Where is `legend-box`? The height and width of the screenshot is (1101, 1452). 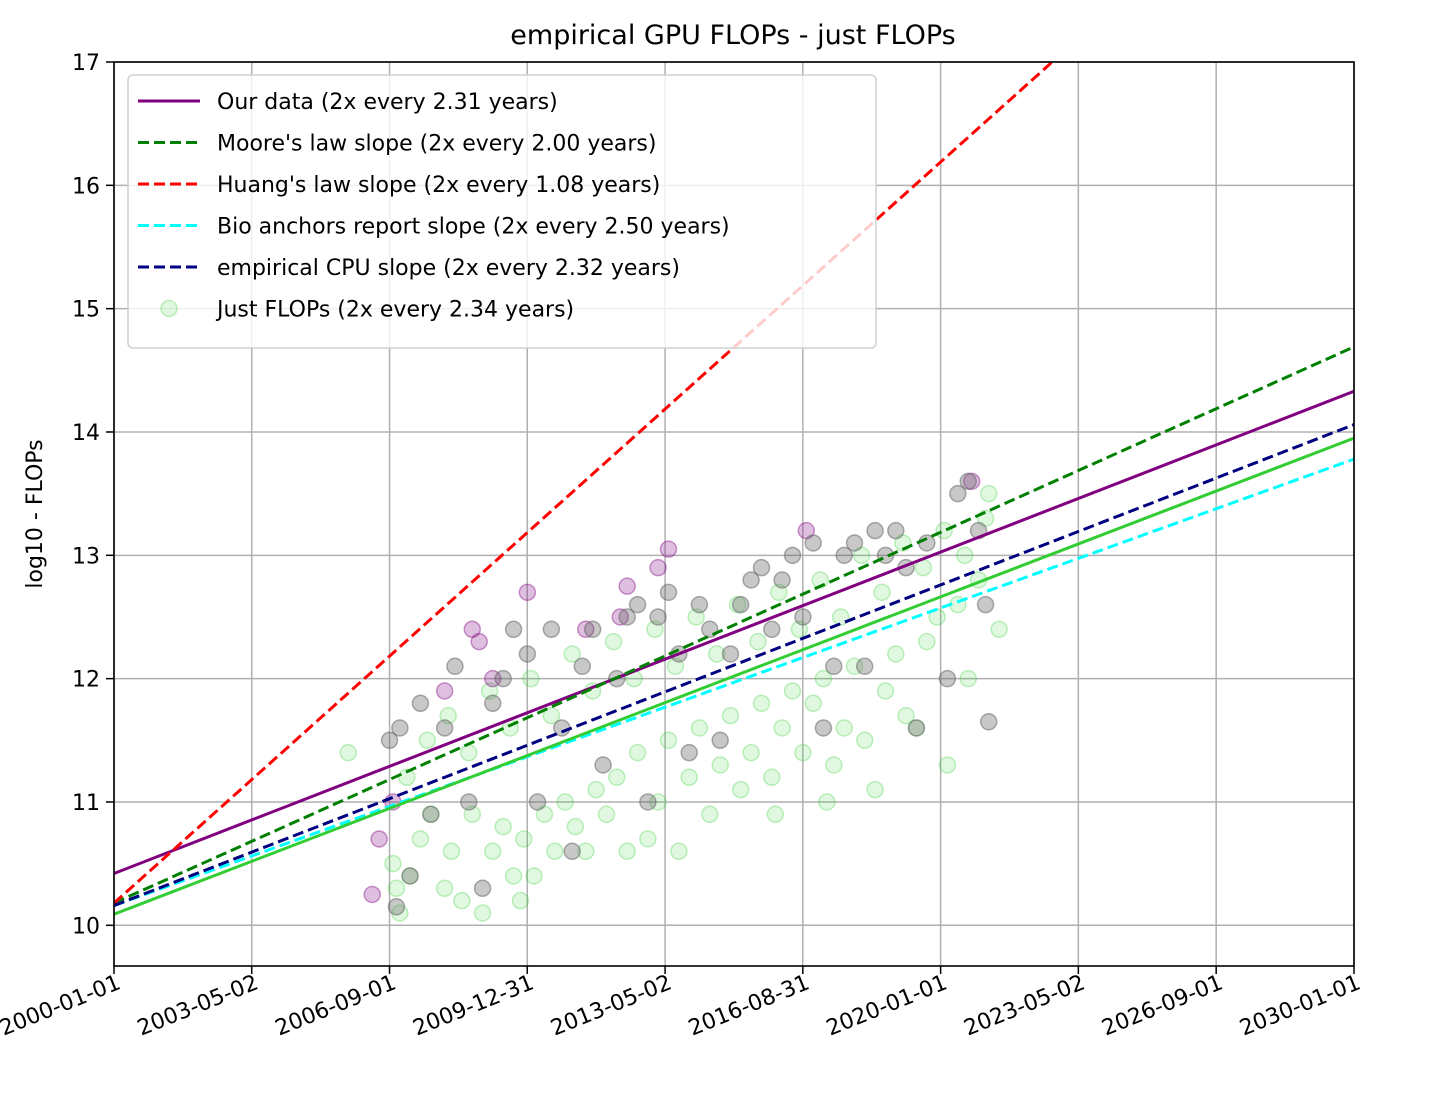
legend-box is located at coordinates (502, 211).